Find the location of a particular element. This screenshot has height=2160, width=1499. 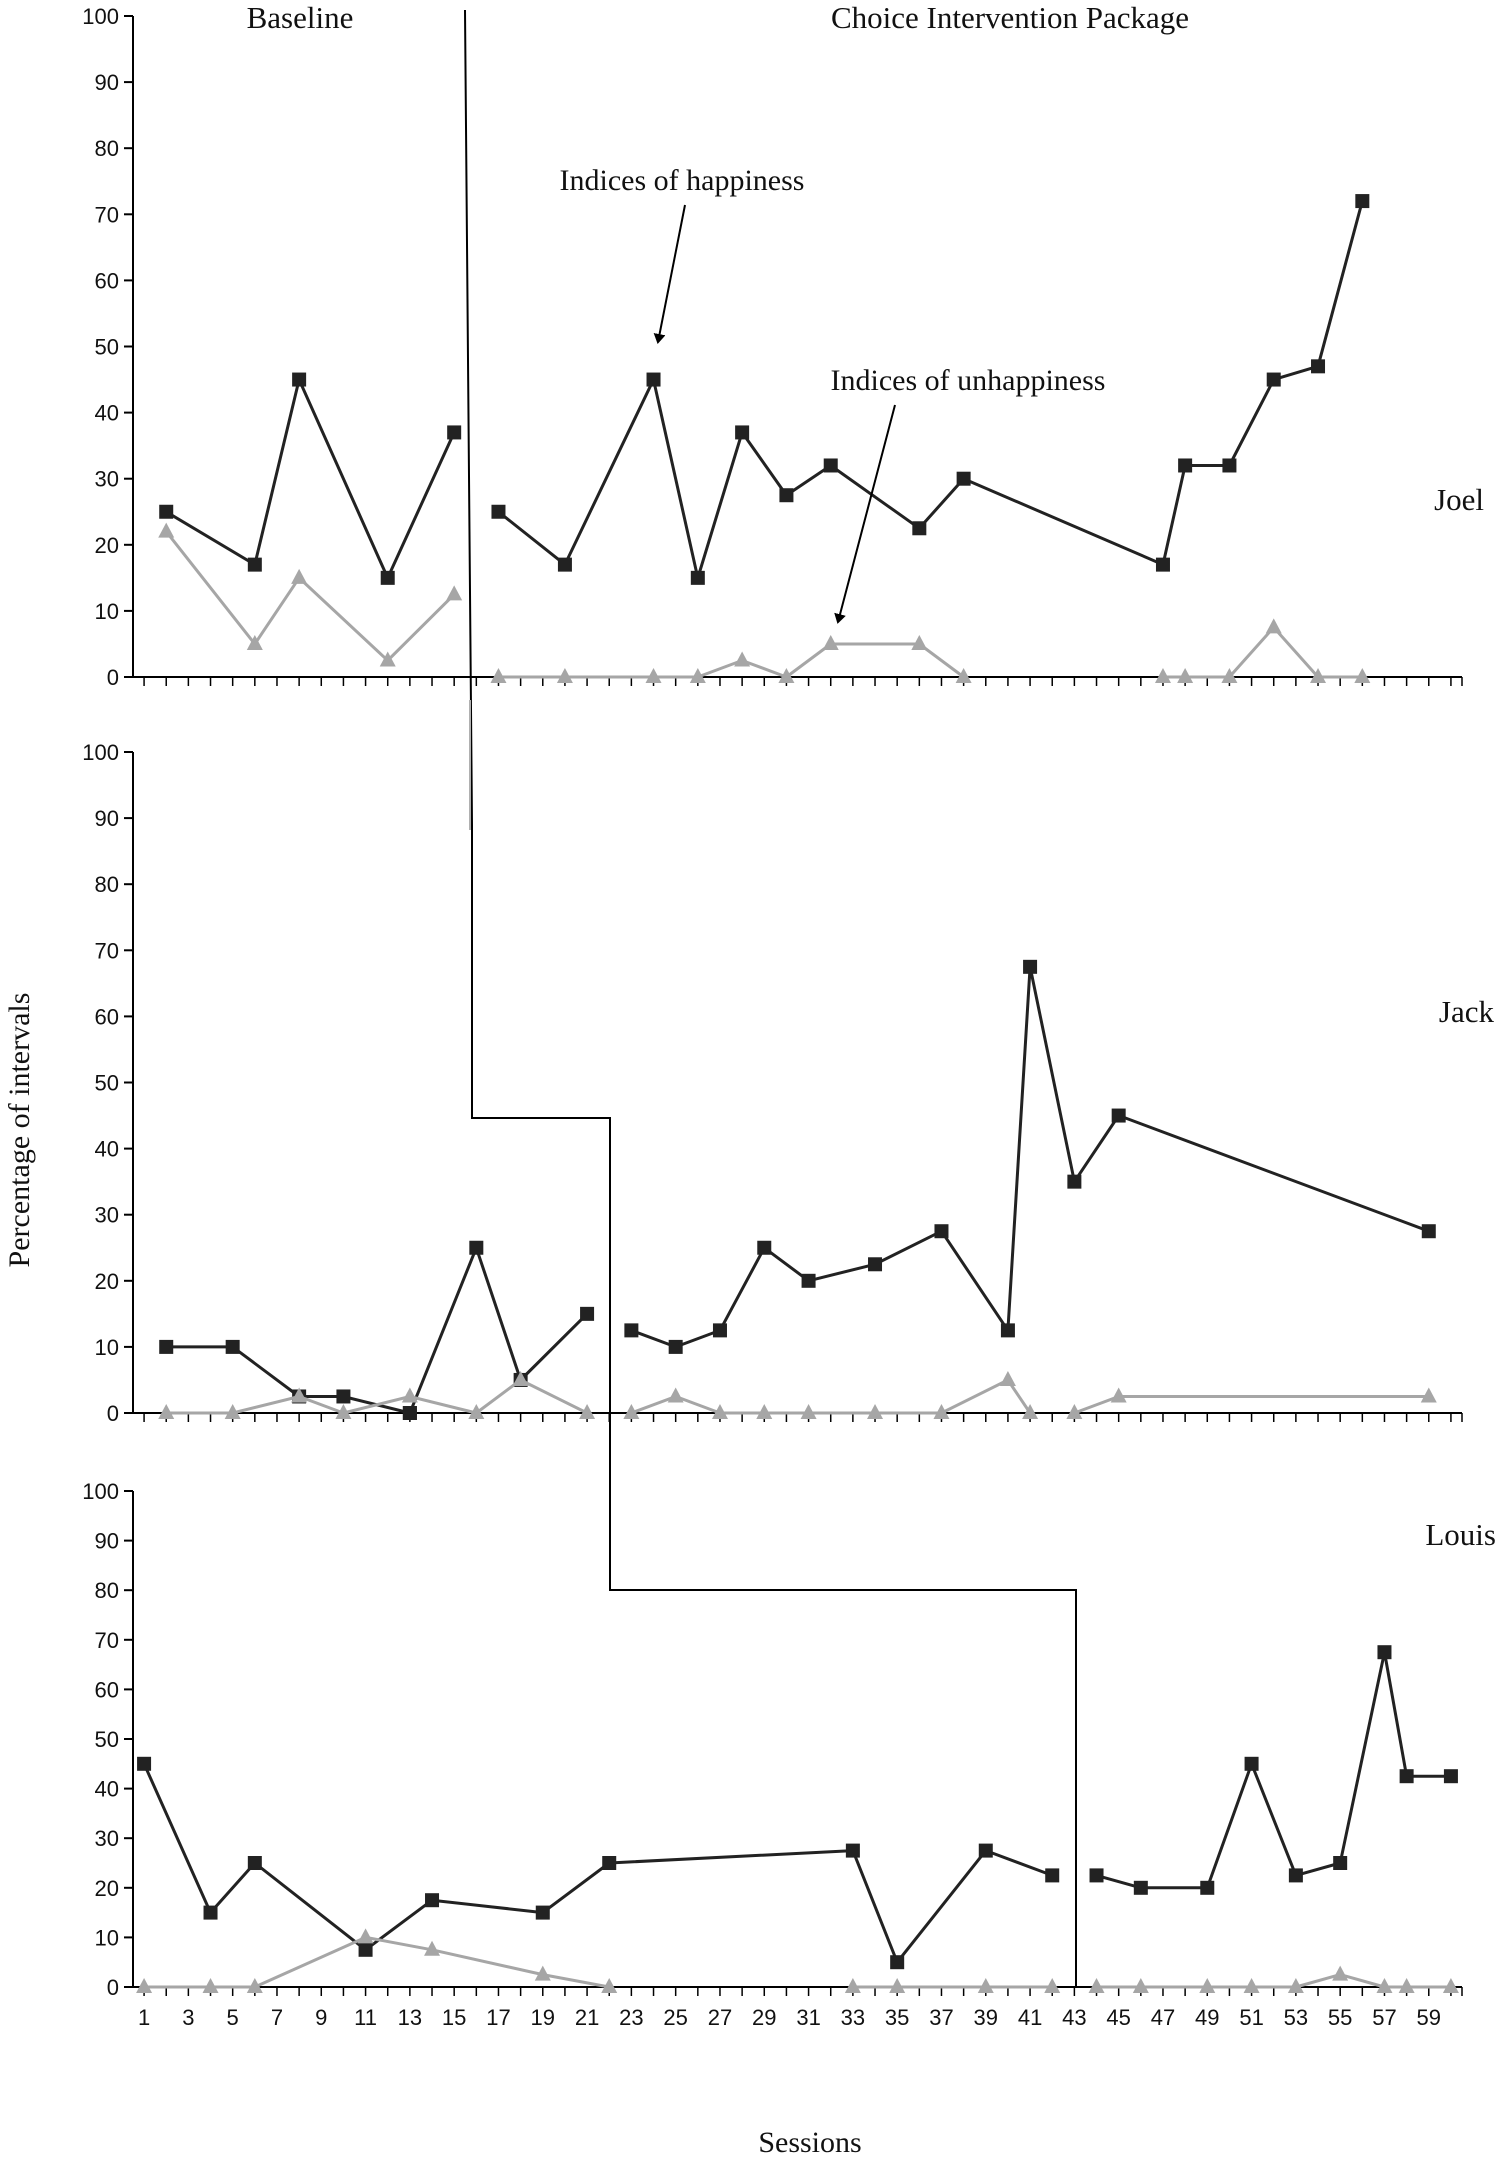

x-tick-label: 37 is located at coordinates (941, 2017).